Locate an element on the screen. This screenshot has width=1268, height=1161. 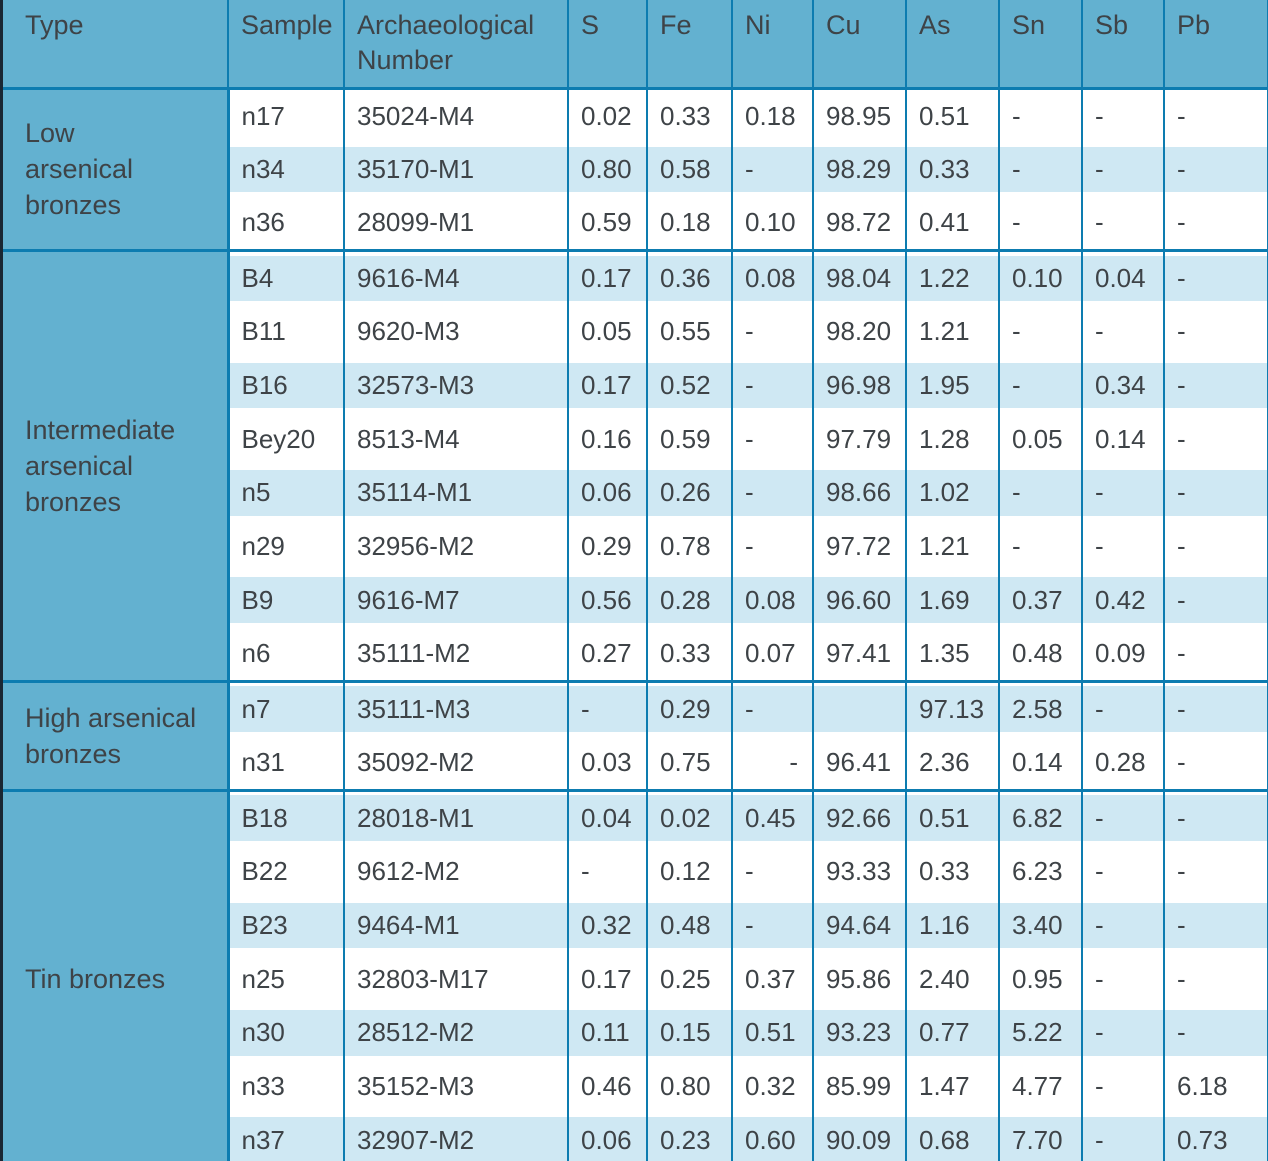
archaeological-number-cell-text: 35092-M2 is located at coordinates (416, 761).